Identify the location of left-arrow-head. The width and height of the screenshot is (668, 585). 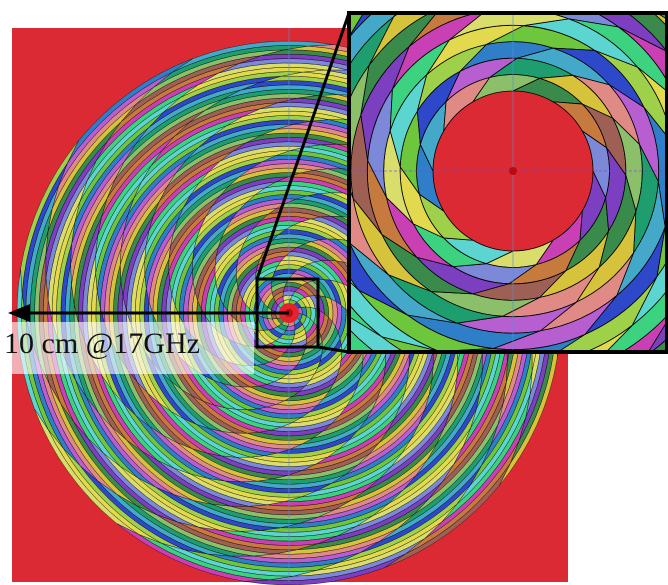
(19, 313).